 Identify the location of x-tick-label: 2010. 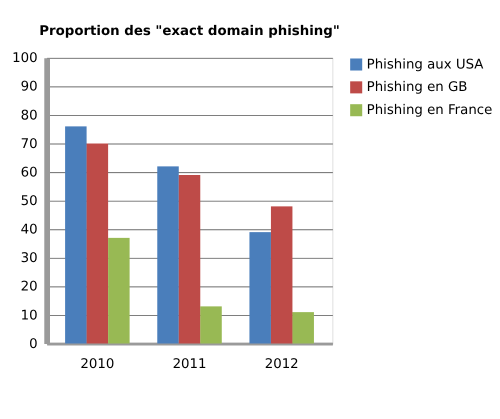
(97, 364).